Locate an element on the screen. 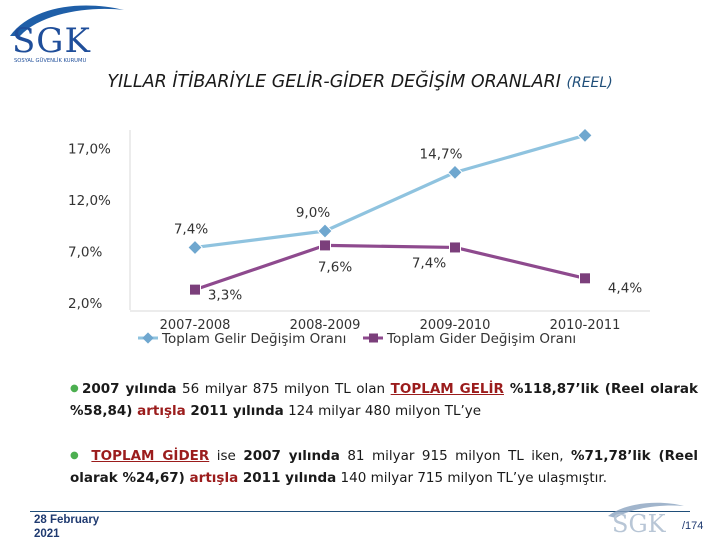 Image resolution: width=720 pixels, height=541 pixels. p1-t3: TOPLAM GELİR is located at coordinates (447, 389).